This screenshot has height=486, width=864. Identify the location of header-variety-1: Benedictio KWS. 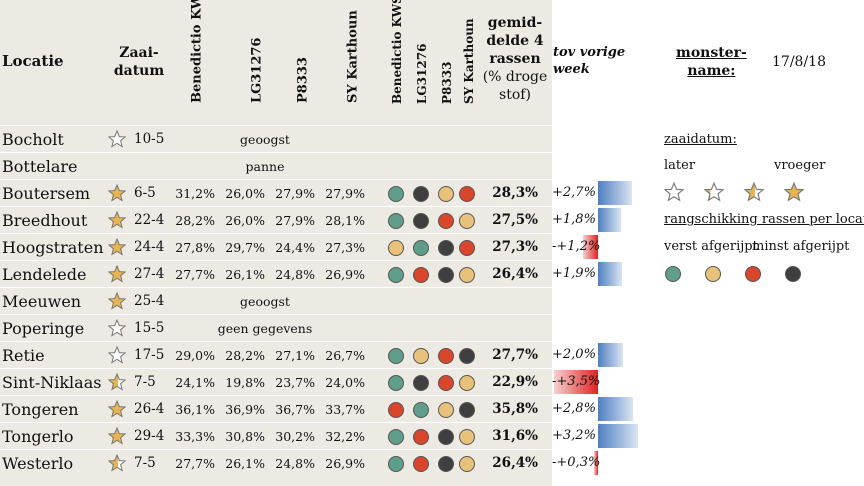
(197, 51).